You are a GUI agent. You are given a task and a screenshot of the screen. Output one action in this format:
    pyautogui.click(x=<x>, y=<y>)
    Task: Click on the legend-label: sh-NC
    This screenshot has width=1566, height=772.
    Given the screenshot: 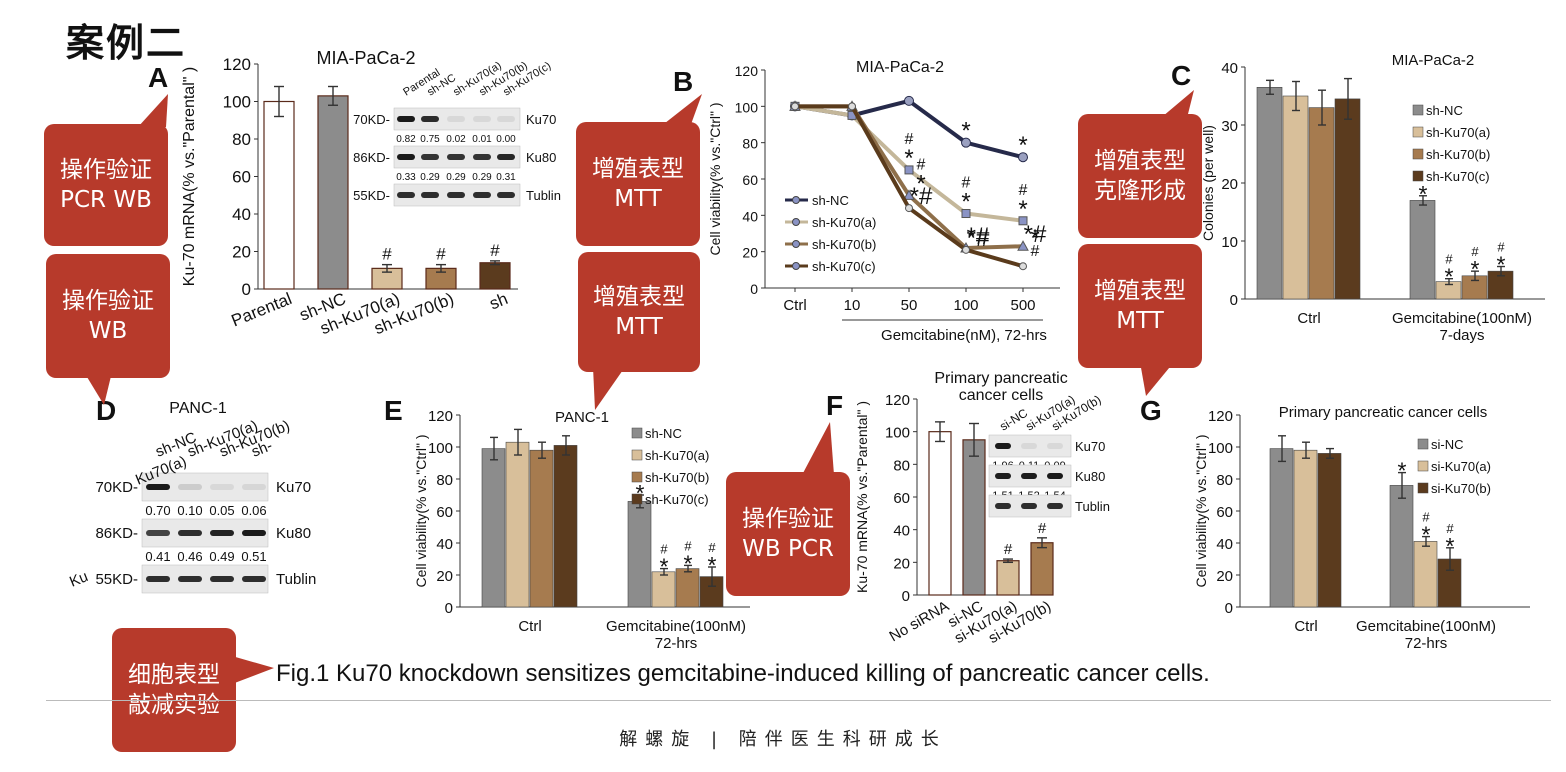 What is the action you would take?
    pyautogui.click(x=830, y=200)
    